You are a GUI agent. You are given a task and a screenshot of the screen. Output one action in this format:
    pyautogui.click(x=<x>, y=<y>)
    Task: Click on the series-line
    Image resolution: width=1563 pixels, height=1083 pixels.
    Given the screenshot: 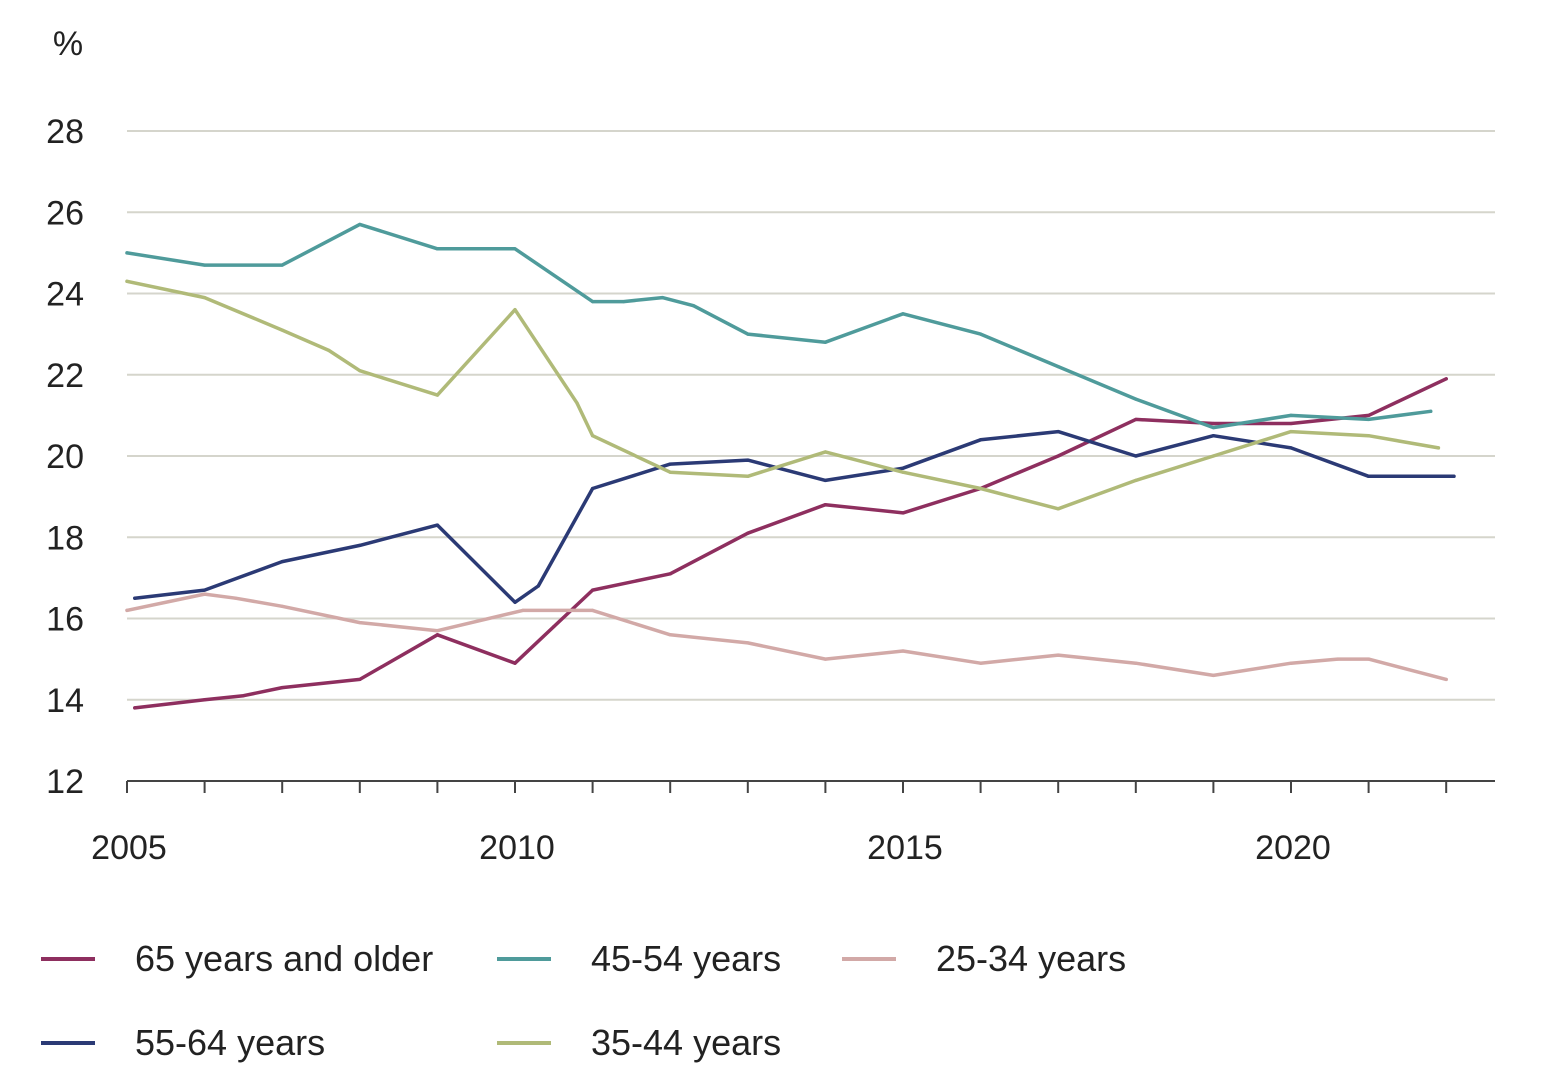 What is the action you would take?
    pyautogui.click(x=786, y=637)
    